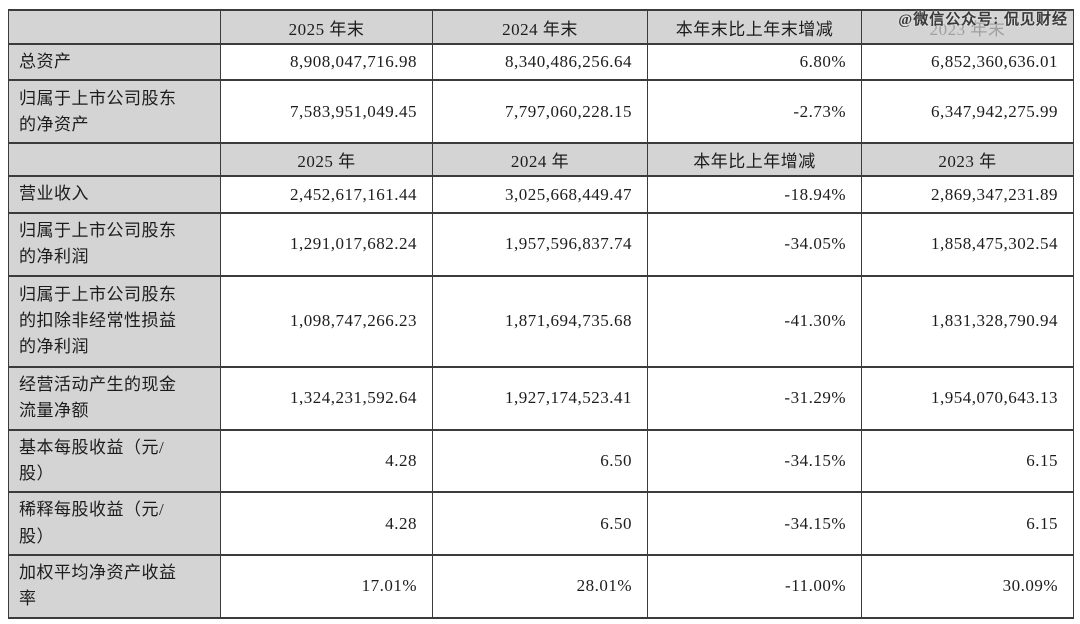 This screenshot has width=1080, height=624. I want to click on row-diluted-eps: 稀释每股收益（元/ 股） 4.28 6.50 -34.15% 6.15, so click(541, 524).